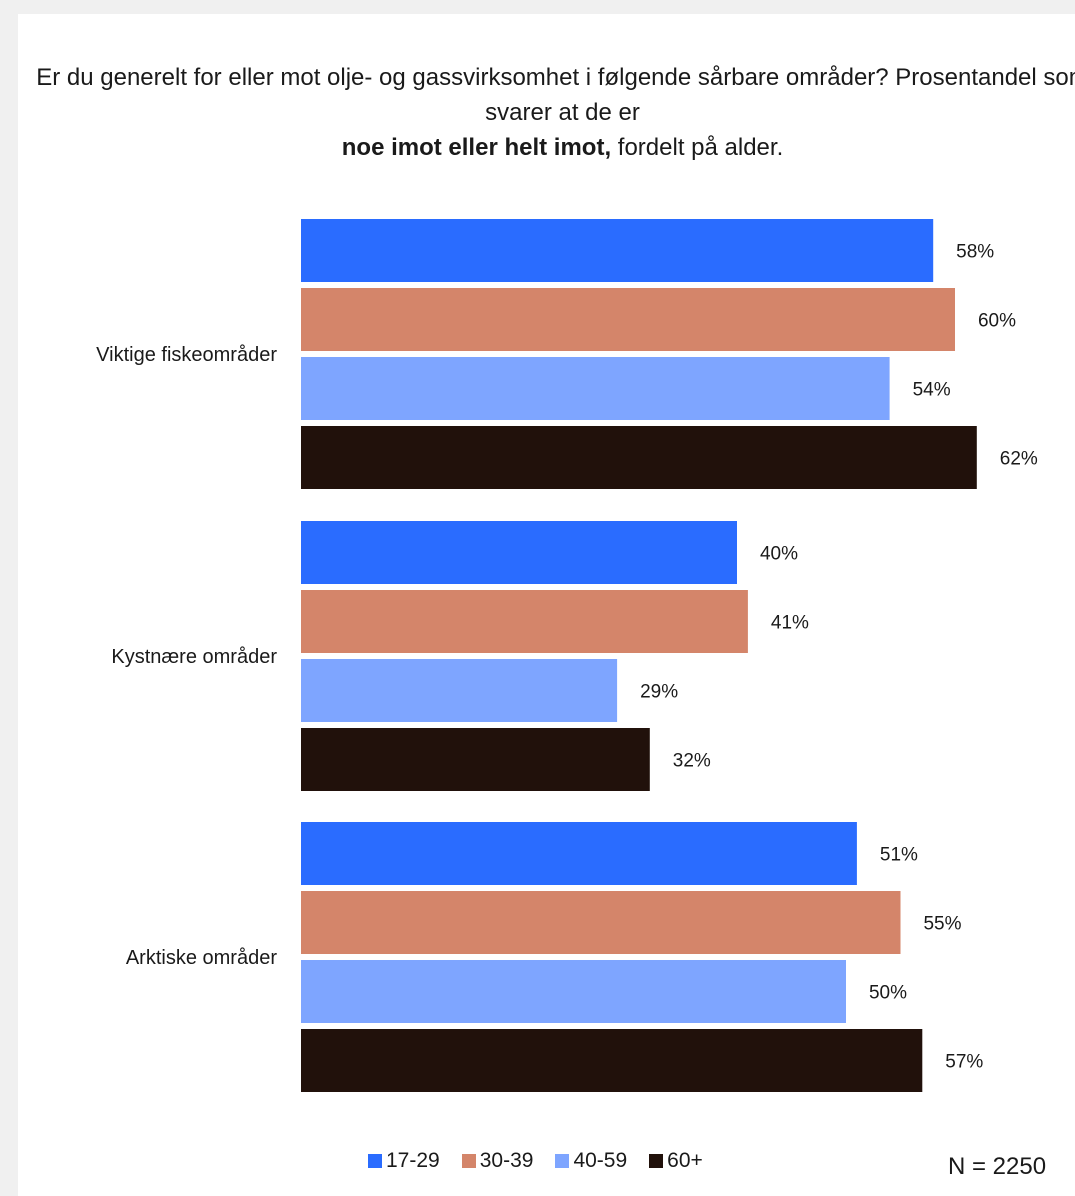 This screenshot has height=1196, width=1075. I want to click on value-label: 54%, so click(932, 390).